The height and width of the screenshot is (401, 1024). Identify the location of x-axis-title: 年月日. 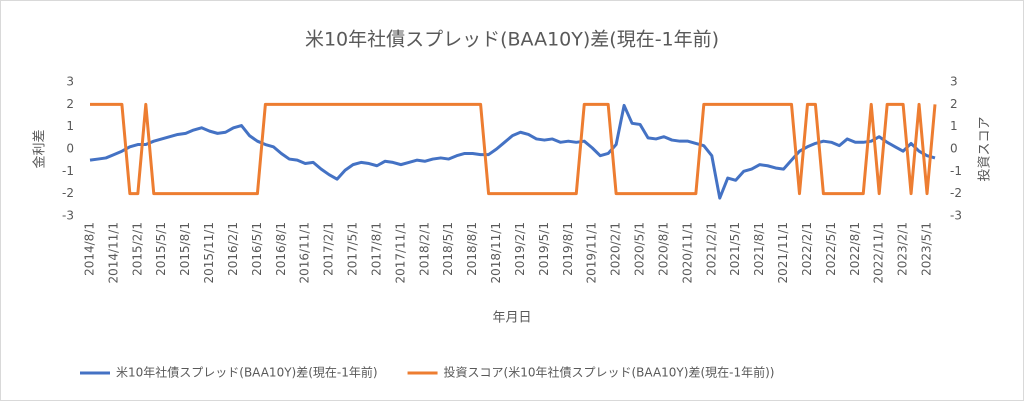
(511, 318).